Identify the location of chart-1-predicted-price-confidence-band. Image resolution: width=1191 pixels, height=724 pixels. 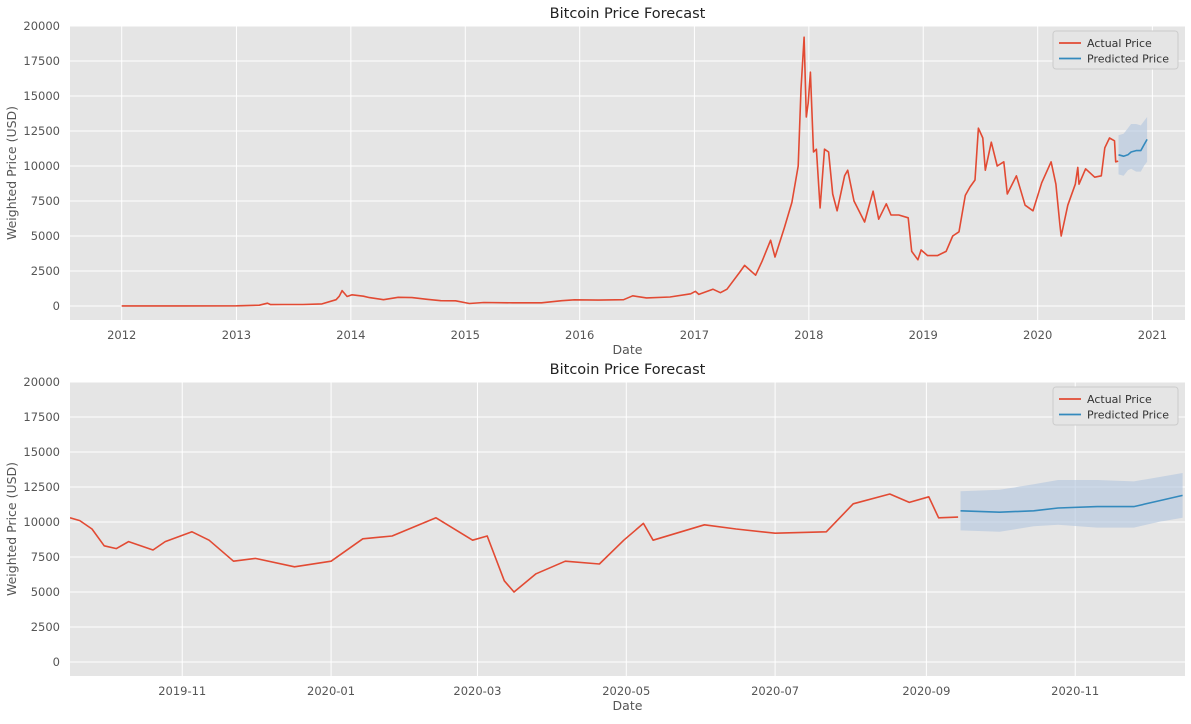
(1133, 146).